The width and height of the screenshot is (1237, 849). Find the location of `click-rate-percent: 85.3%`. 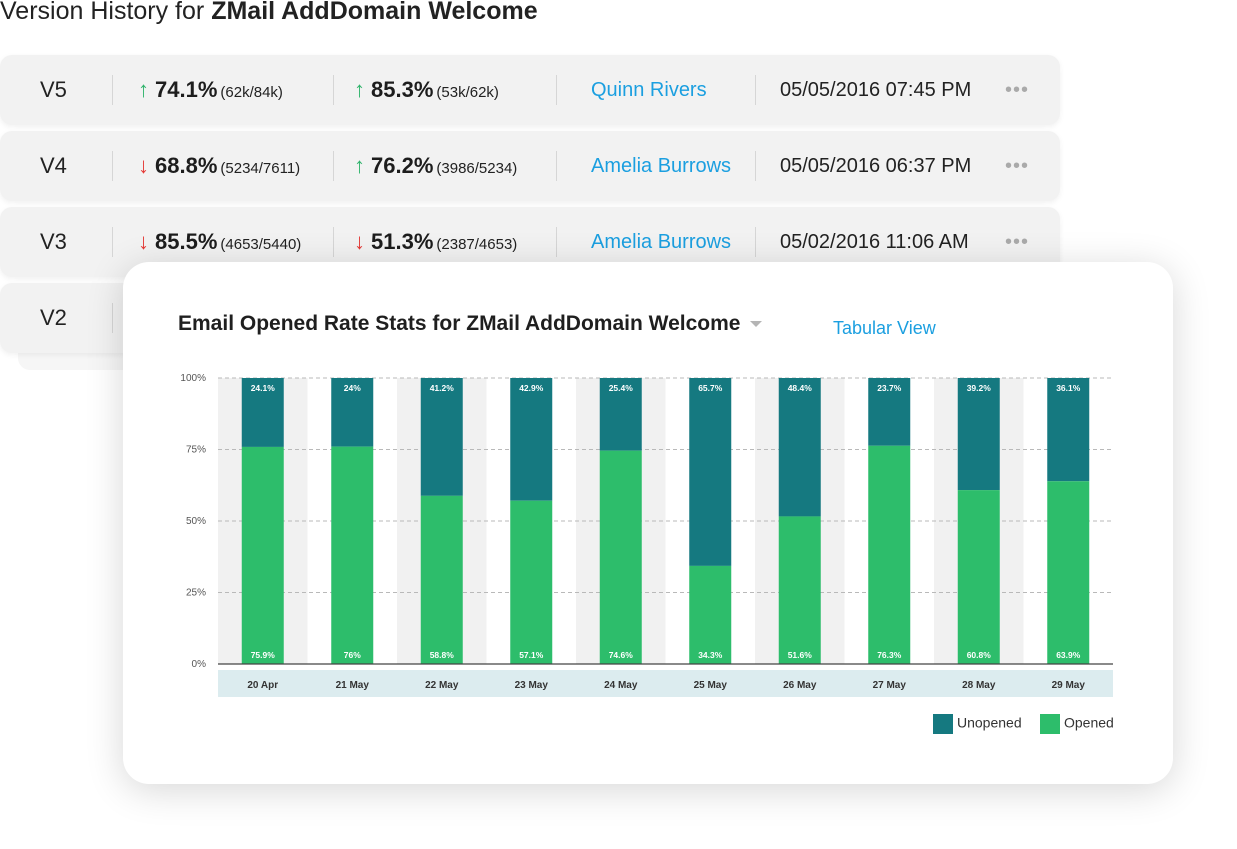

click-rate-percent: 85.3% is located at coordinates (402, 89).